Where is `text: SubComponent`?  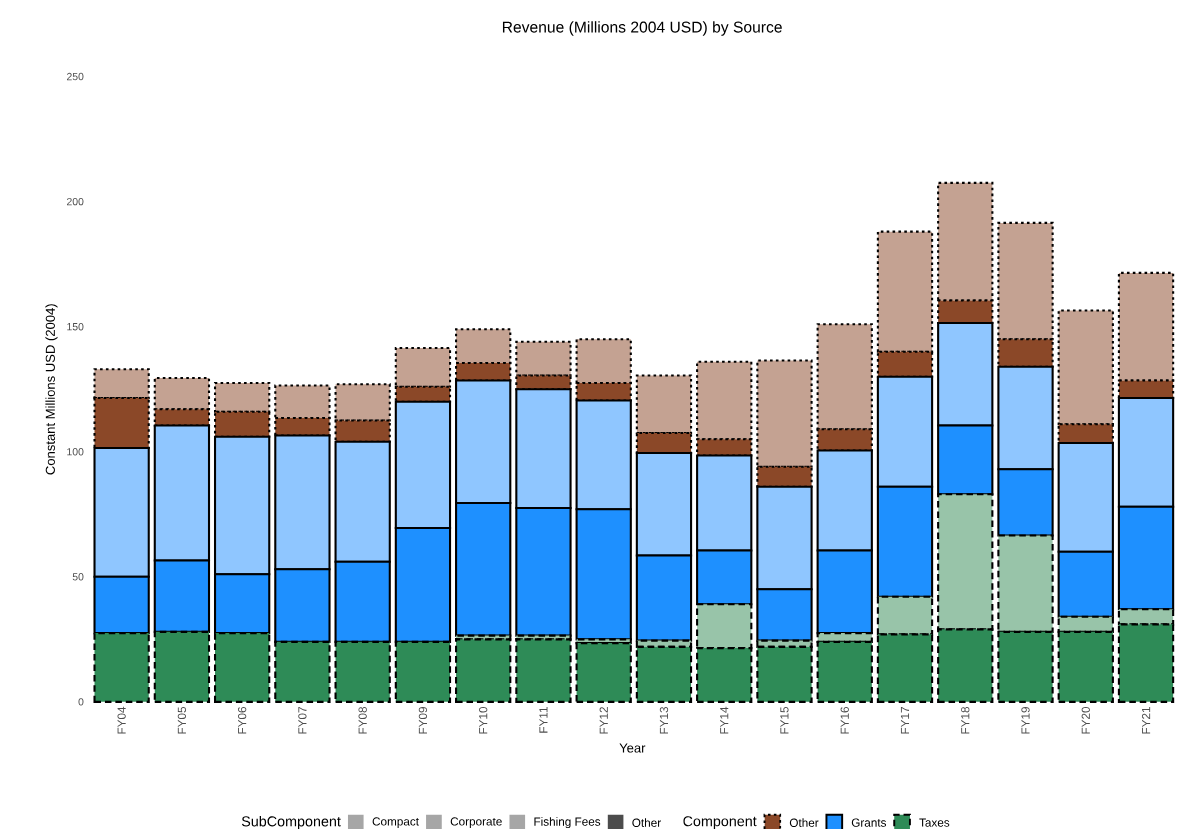
text: SubComponent is located at coordinates (291, 822).